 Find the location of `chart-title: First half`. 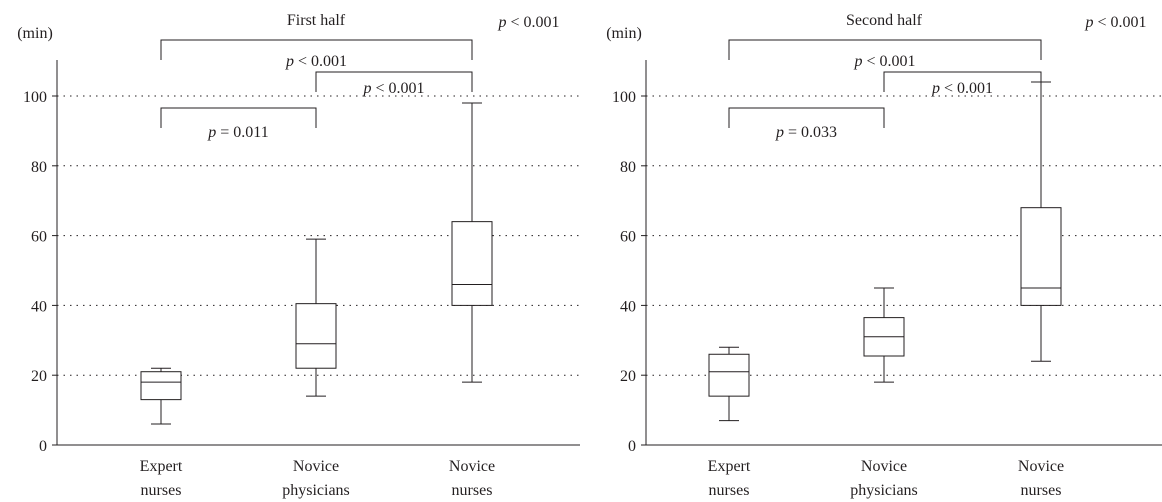

chart-title: First half is located at coordinates (316, 20).